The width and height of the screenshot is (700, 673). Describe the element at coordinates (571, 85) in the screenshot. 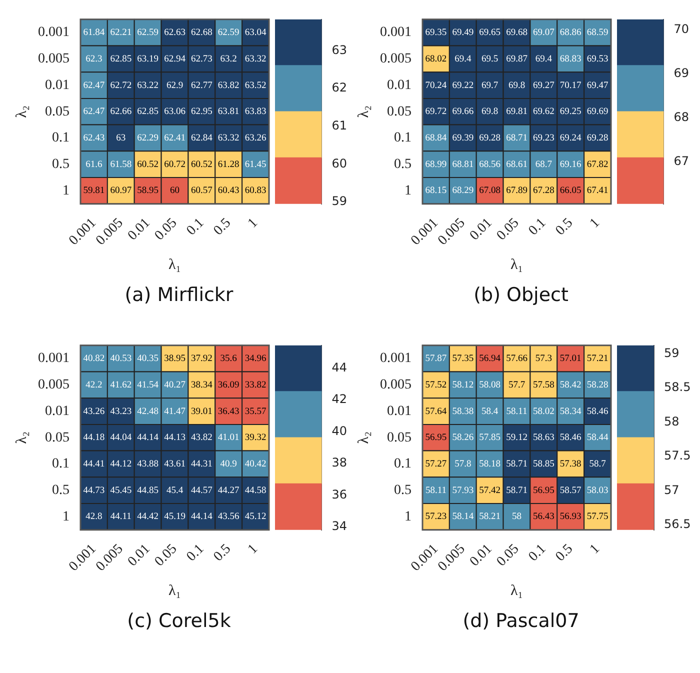

I see `data-label: 70.17` at that location.